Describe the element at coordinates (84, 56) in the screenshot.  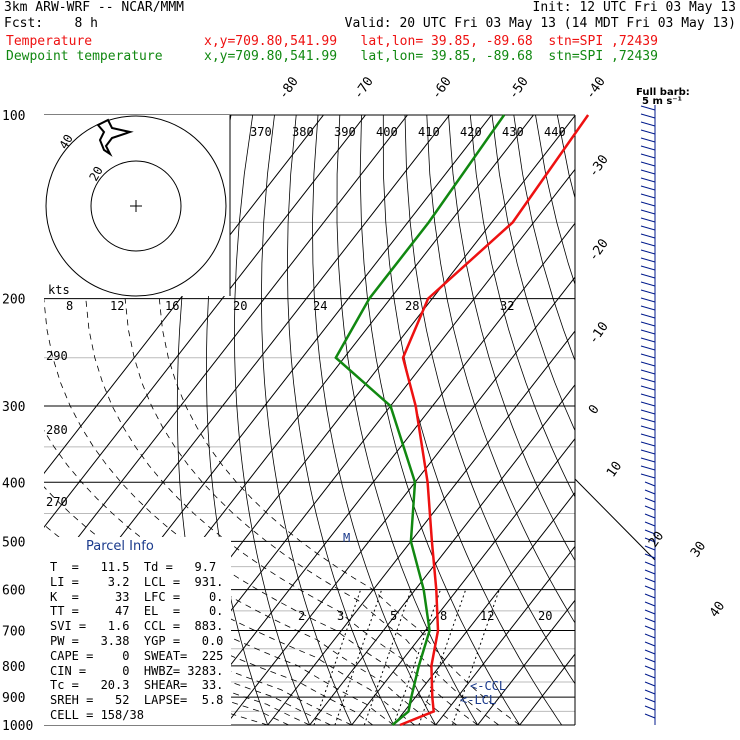
I see `dewpoint-legend: Dewpoint temperature` at that location.